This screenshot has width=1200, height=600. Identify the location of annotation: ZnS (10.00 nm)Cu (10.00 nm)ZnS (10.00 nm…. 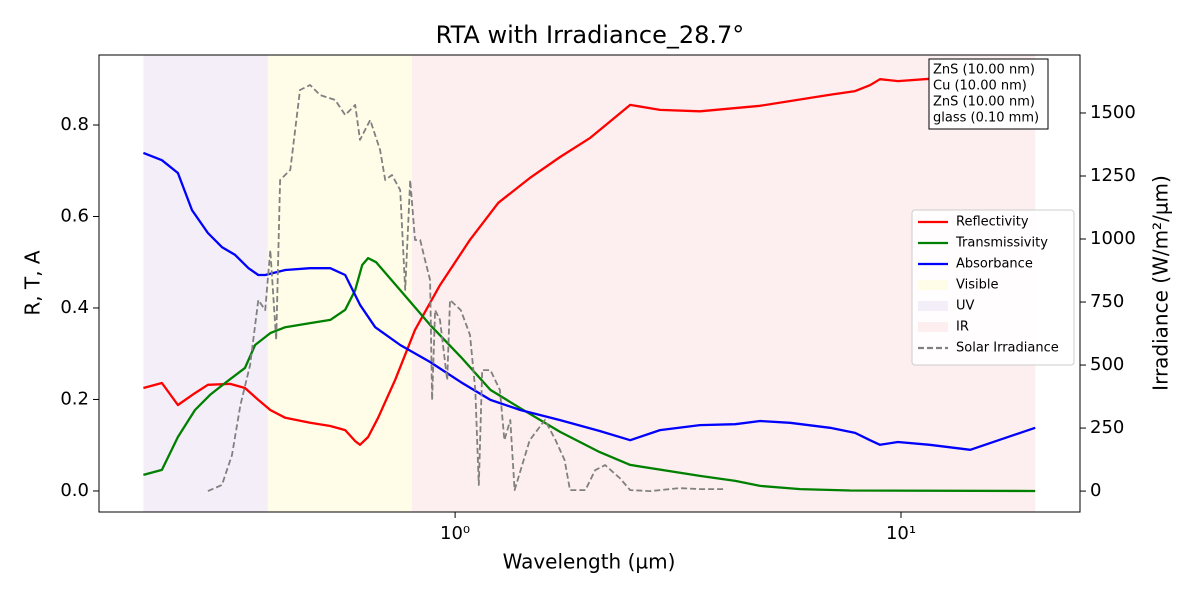
(988, 94).